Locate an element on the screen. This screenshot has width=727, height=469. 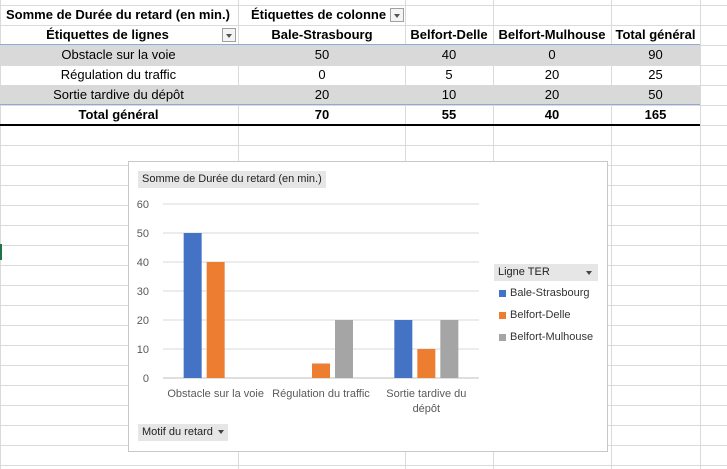
row-label: Sortie tardive du dépôt is located at coordinates (118, 94).